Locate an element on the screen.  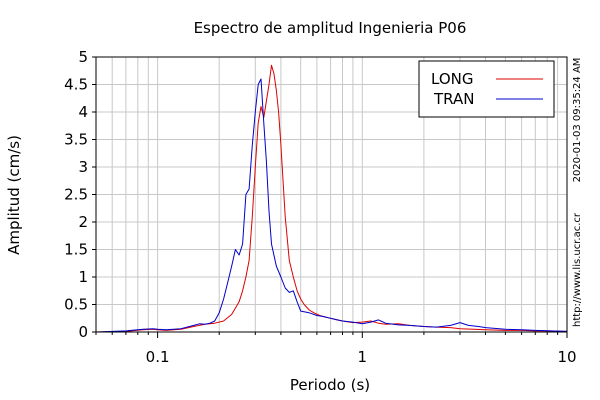
legend: LONG TRAN is located at coordinates (486, 89).